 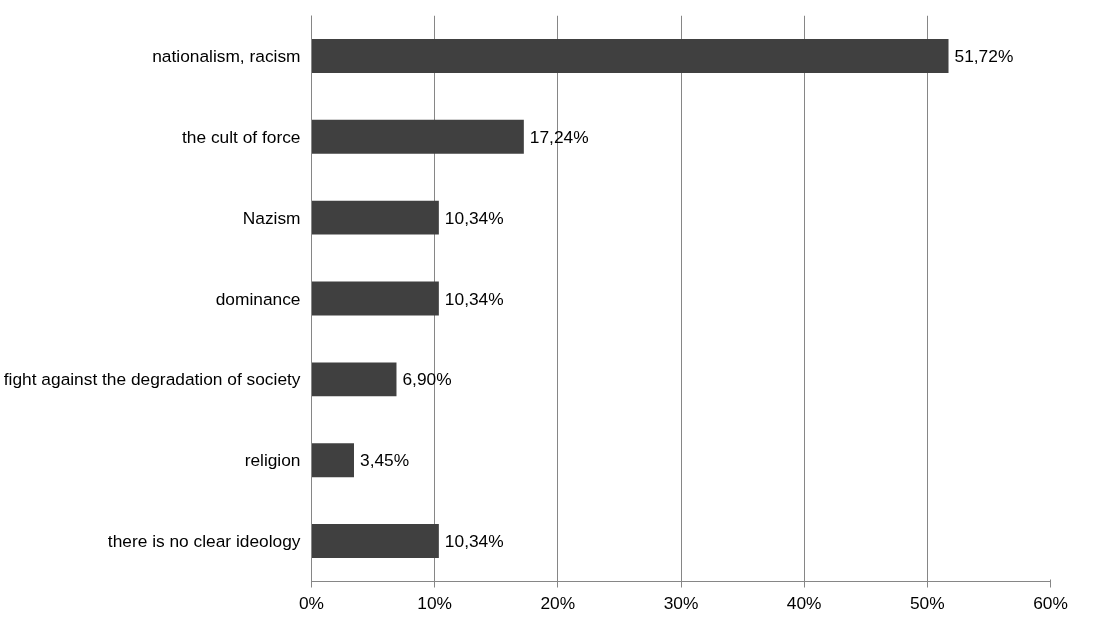 What do you see at coordinates (226, 55) in the screenshot?
I see `y-tick-label: nationalism, racism` at bounding box center [226, 55].